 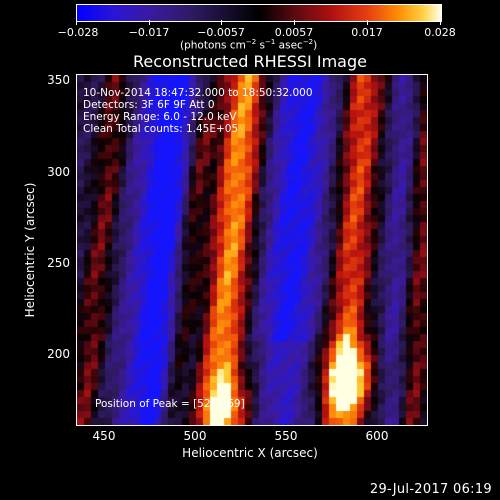 I want to click on colorbar-tick-label: −0.0057, so click(x=221, y=32).